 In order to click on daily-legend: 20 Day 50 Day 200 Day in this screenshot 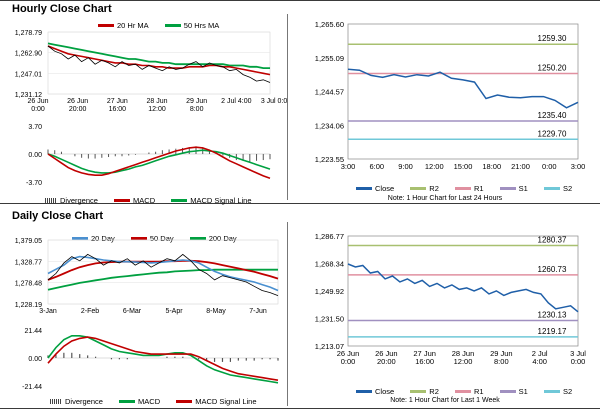, I will do `click(154, 238)`.